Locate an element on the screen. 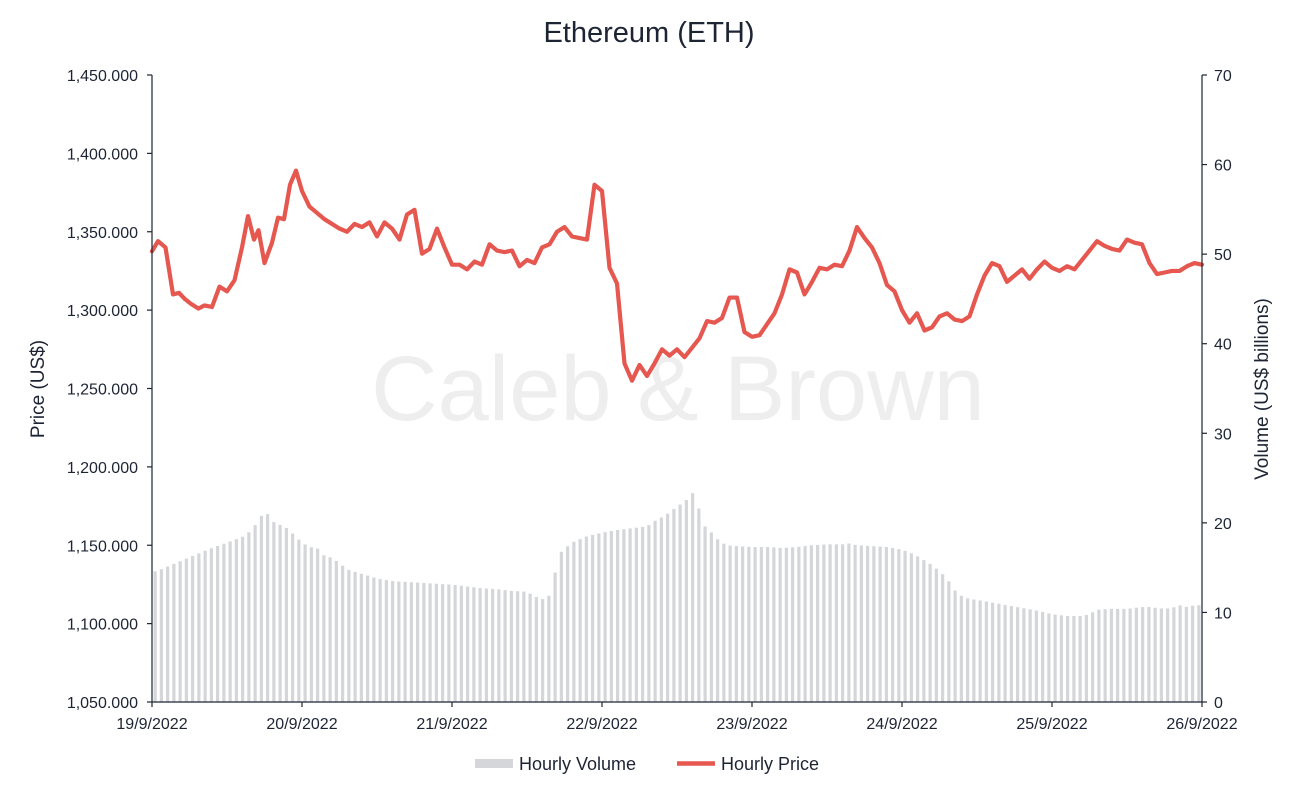 The height and width of the screenshot is (797, 1298). left-tick-label: 1,200.000 is located at coordinates (102, 468).